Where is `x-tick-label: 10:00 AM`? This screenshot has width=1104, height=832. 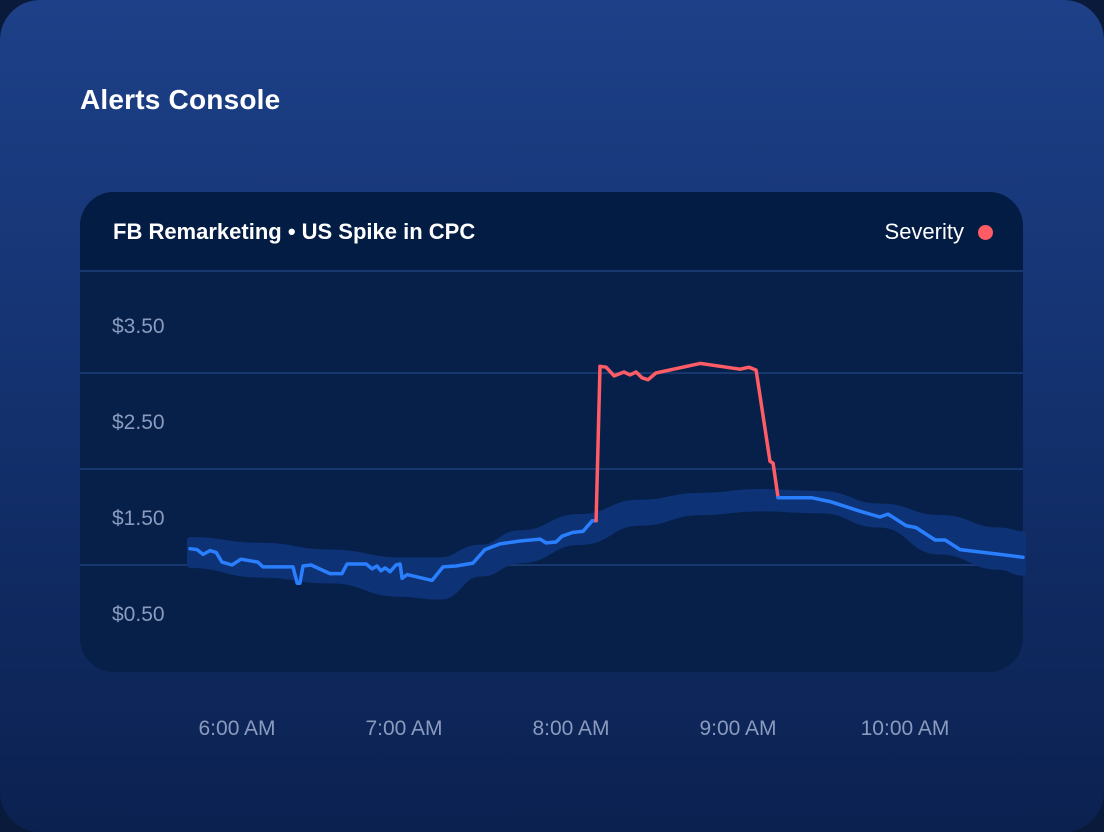
x-tick-label: 10:00 AM is located at coordinates (905, 728).